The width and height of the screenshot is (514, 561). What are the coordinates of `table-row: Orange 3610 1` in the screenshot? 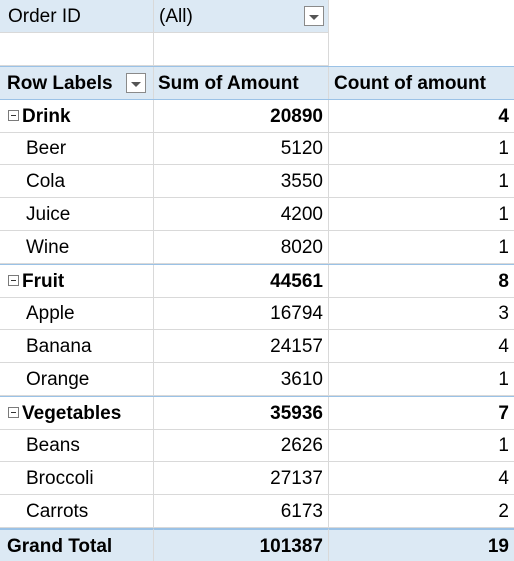 It's located at (257, 379).